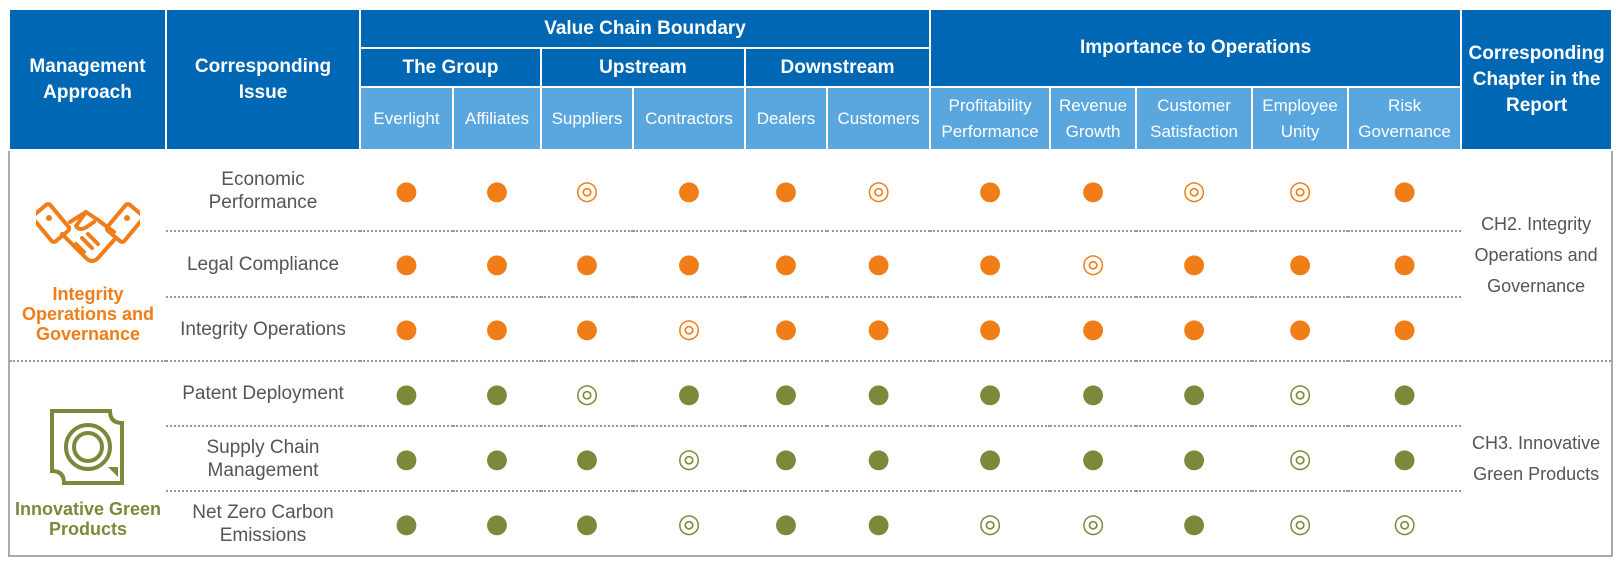 This screenshot has height=562, width=1620. Describe the element at coordinates (689, 118) in the screenshot. I see `column-cell: Contractors` at that location.